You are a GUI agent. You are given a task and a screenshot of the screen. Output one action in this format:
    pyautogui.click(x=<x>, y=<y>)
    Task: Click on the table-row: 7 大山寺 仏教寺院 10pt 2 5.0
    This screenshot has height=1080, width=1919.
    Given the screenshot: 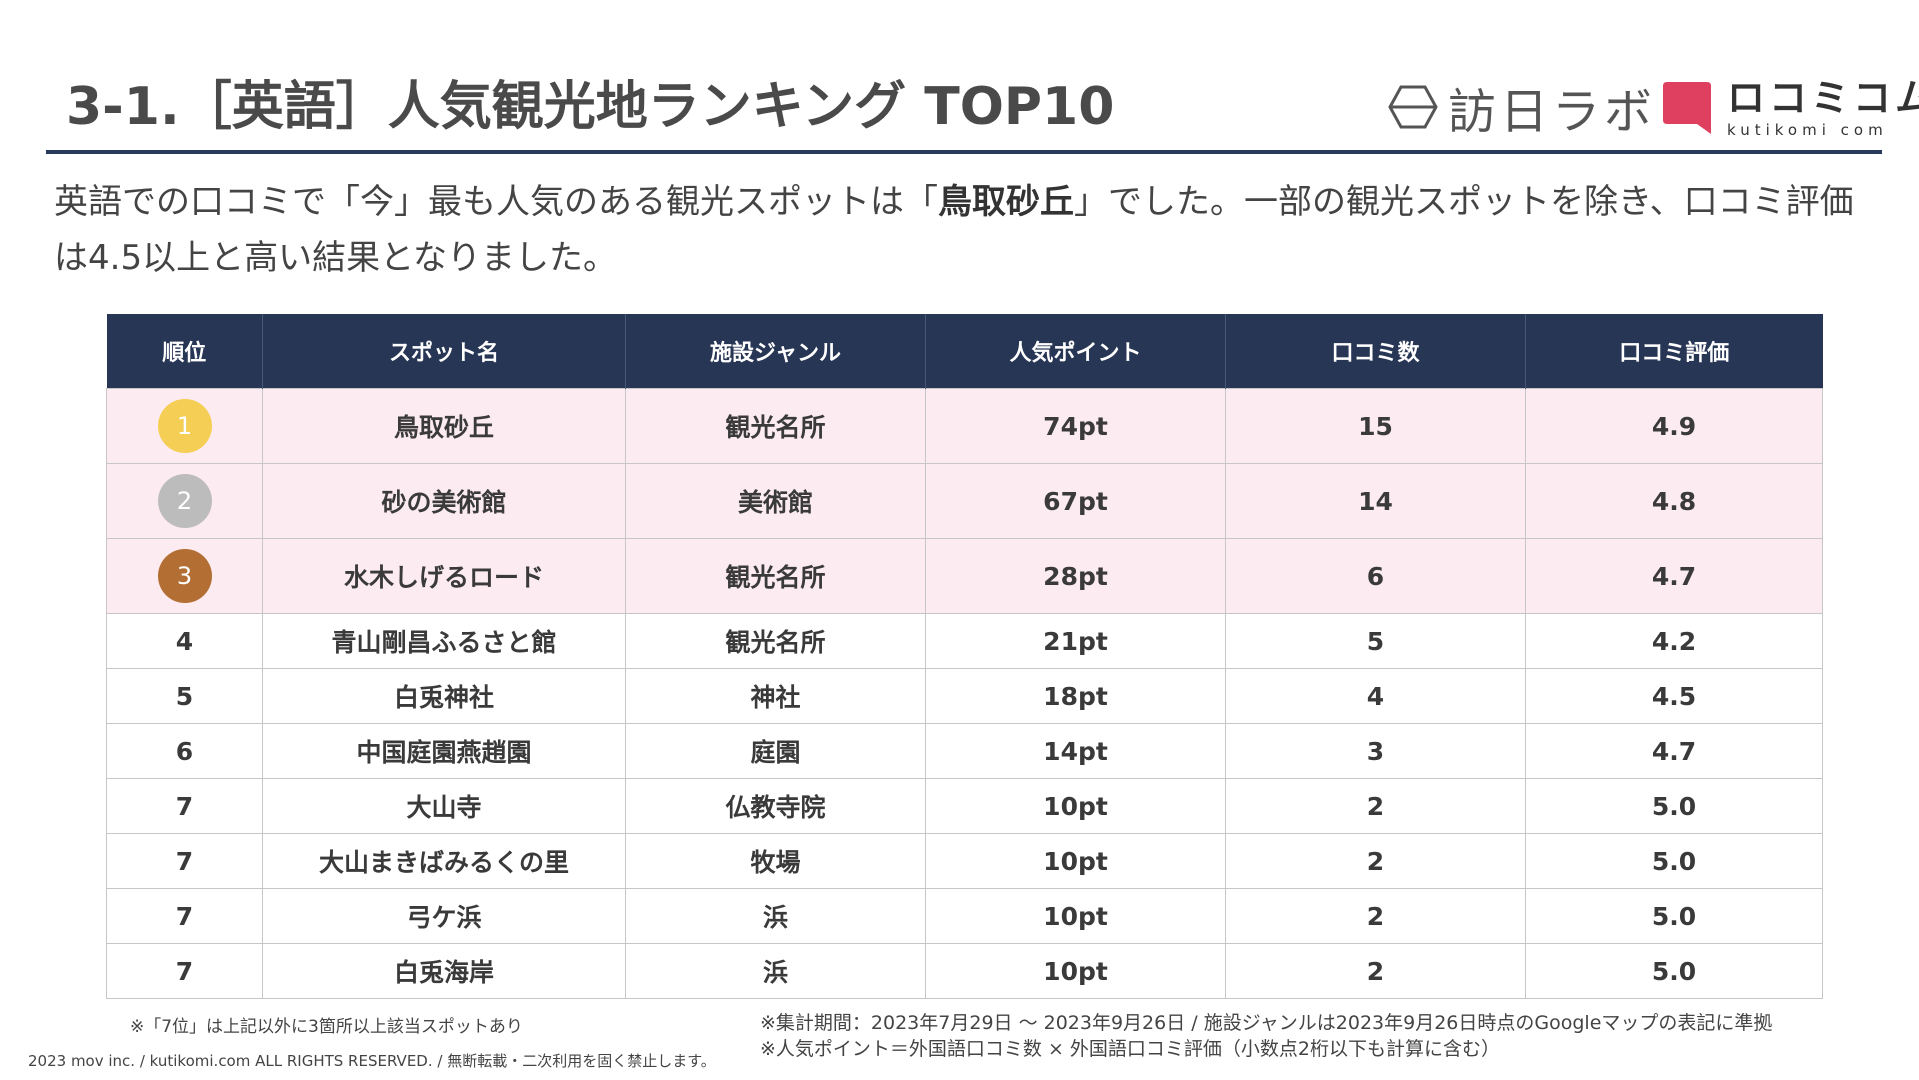 What is the action you would take?
    pyautogui.click(x=964, y=806)
    